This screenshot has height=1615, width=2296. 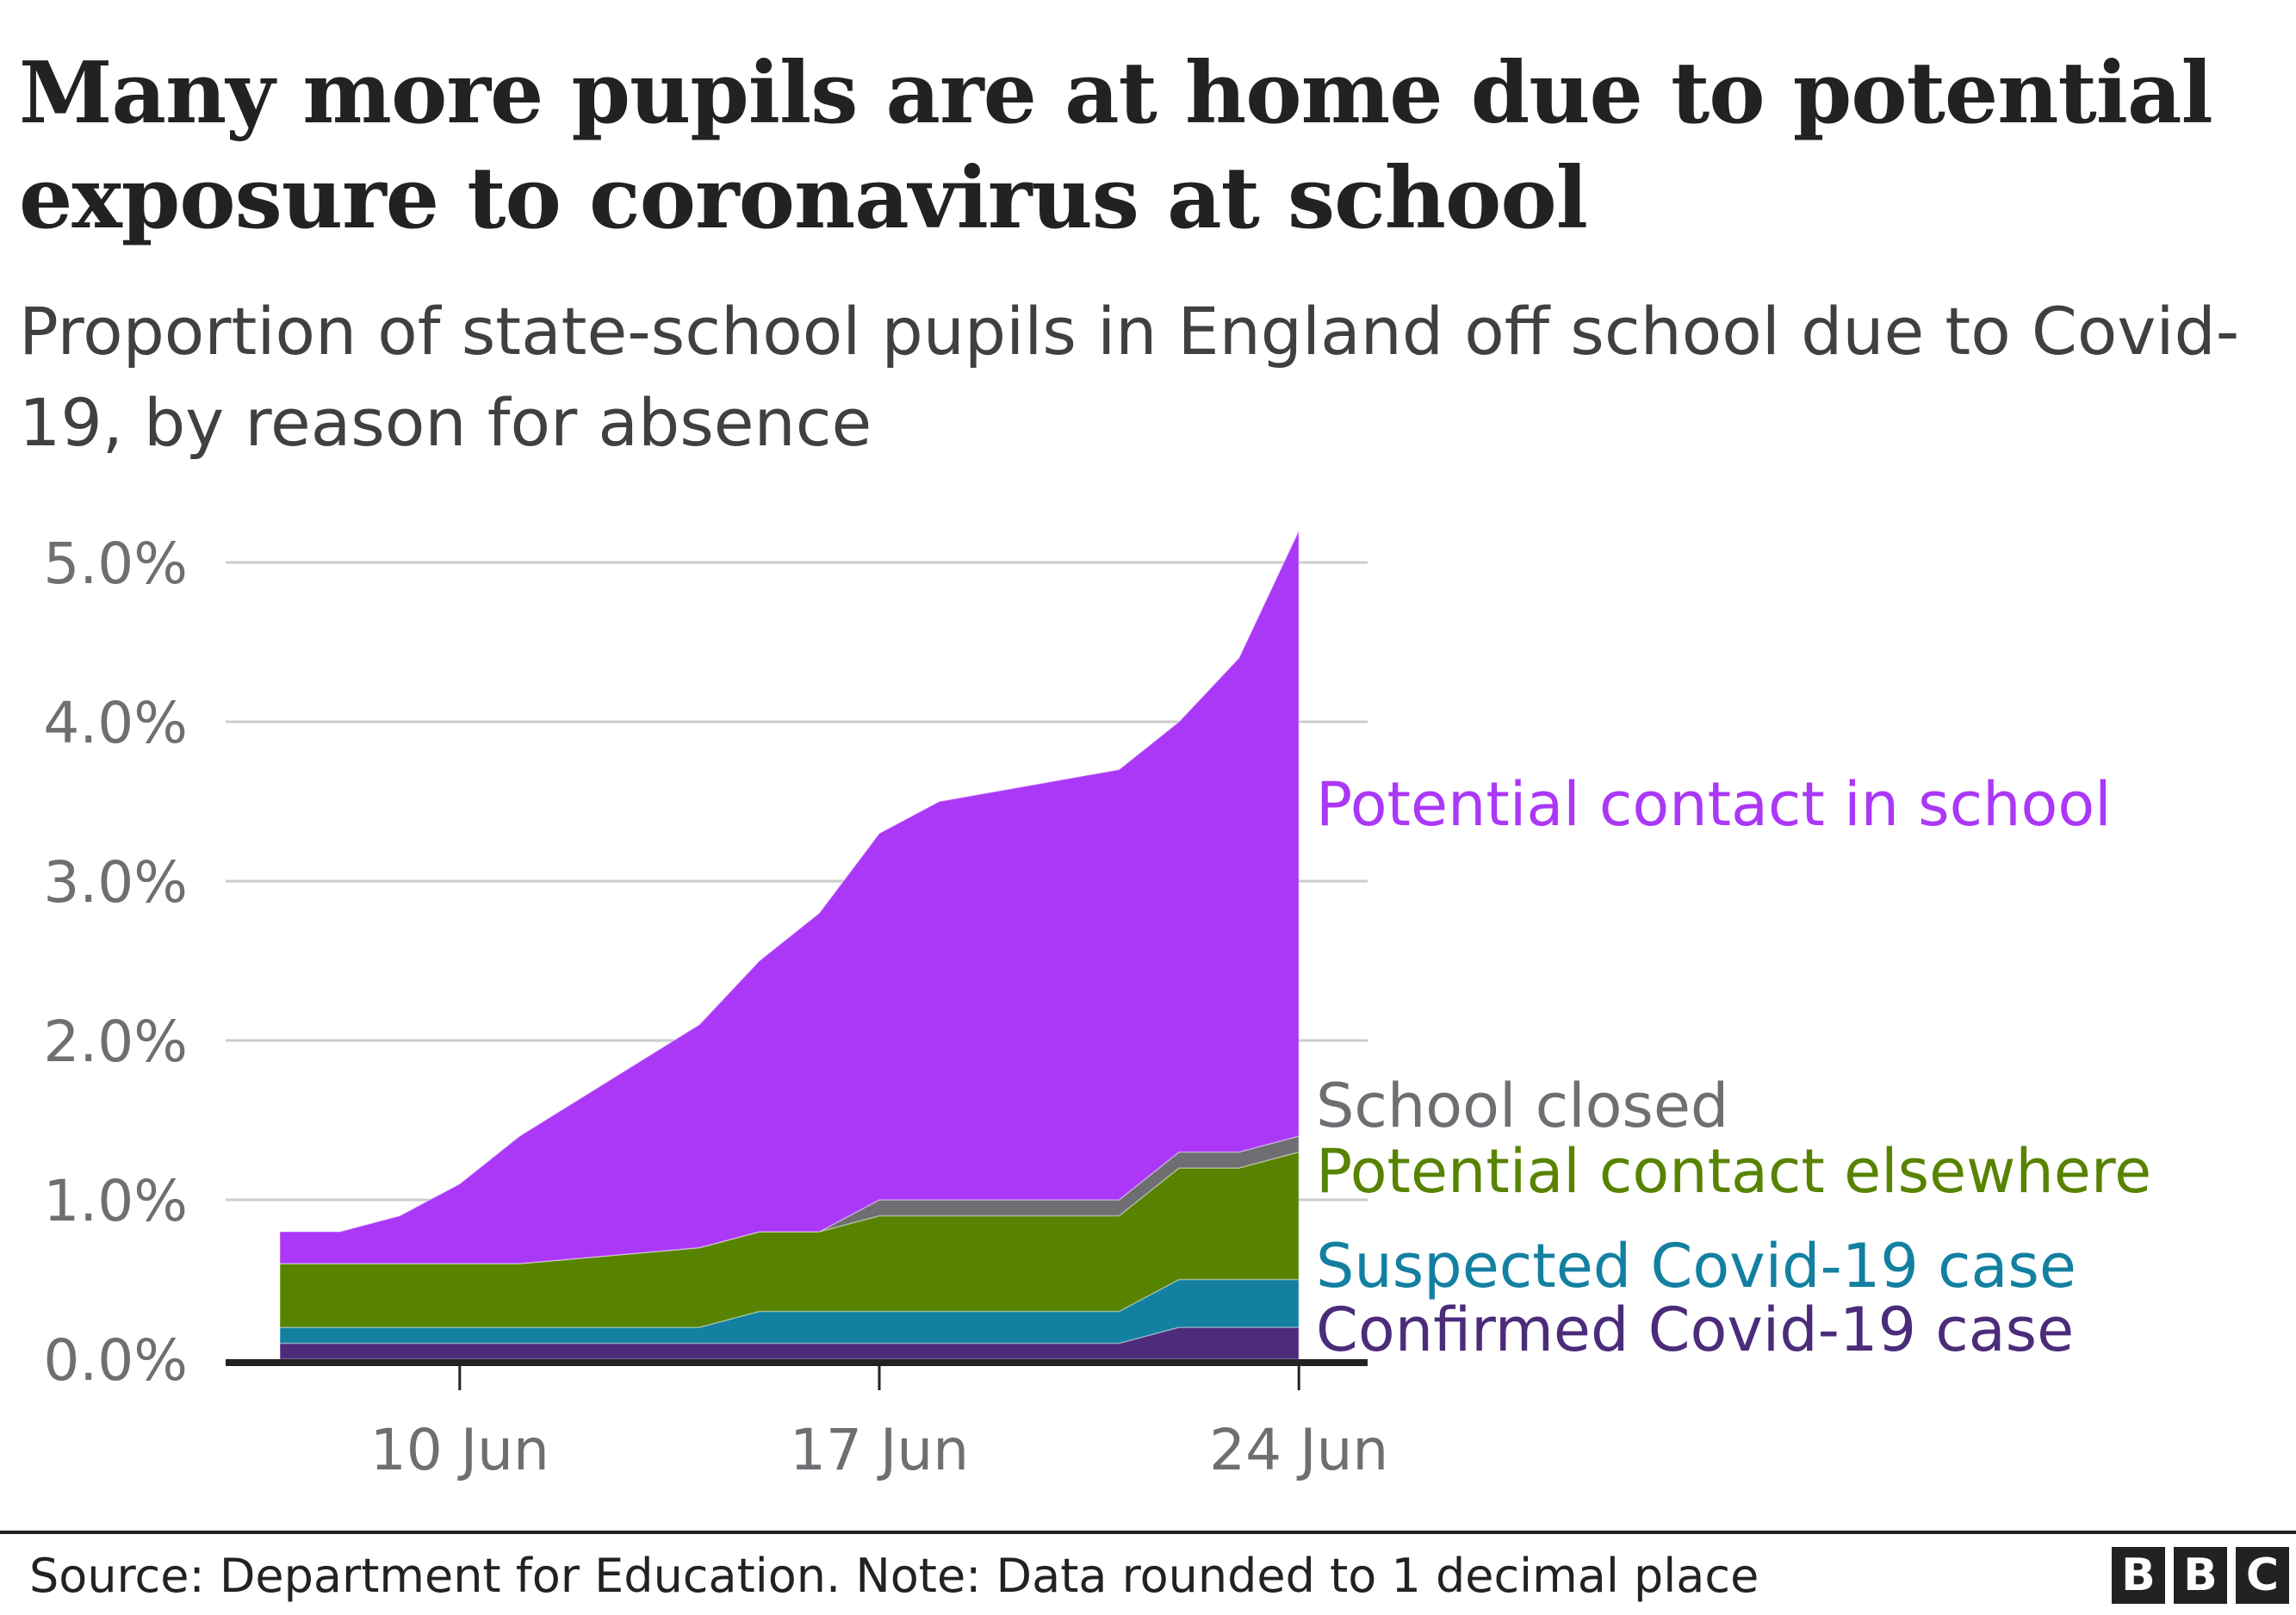 I want to click on y-tick-label: 0.0%, so click(x=115, y=1360).